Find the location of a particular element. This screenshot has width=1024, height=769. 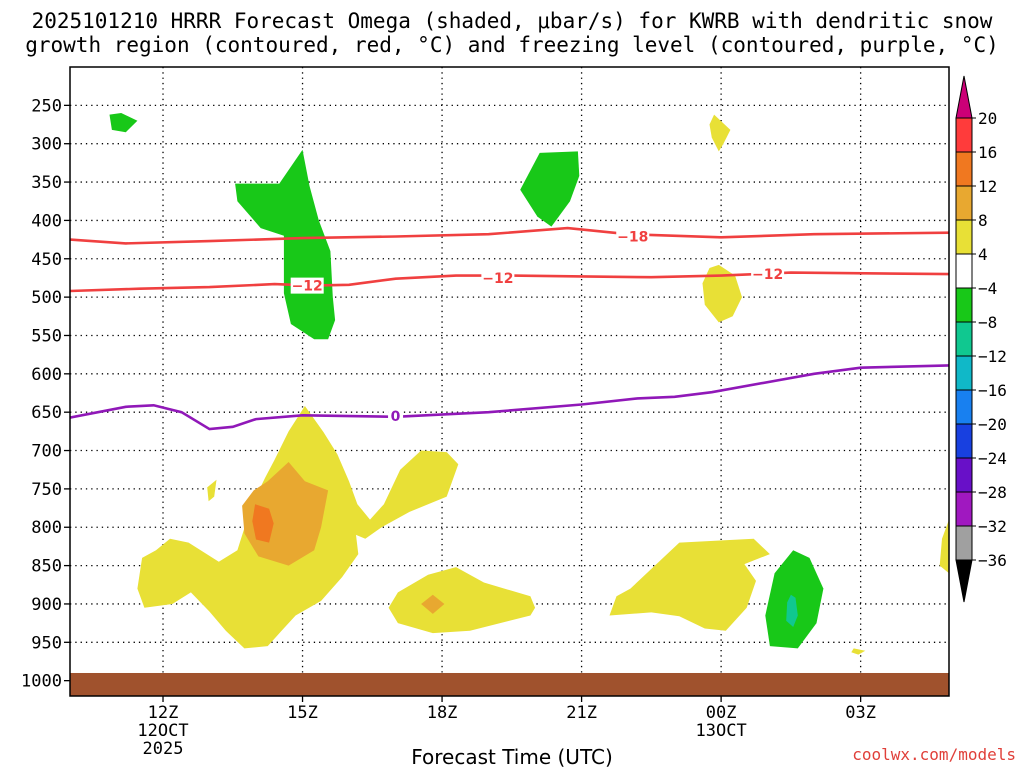

contour-label: −18 is located at coordinates (632, 238).